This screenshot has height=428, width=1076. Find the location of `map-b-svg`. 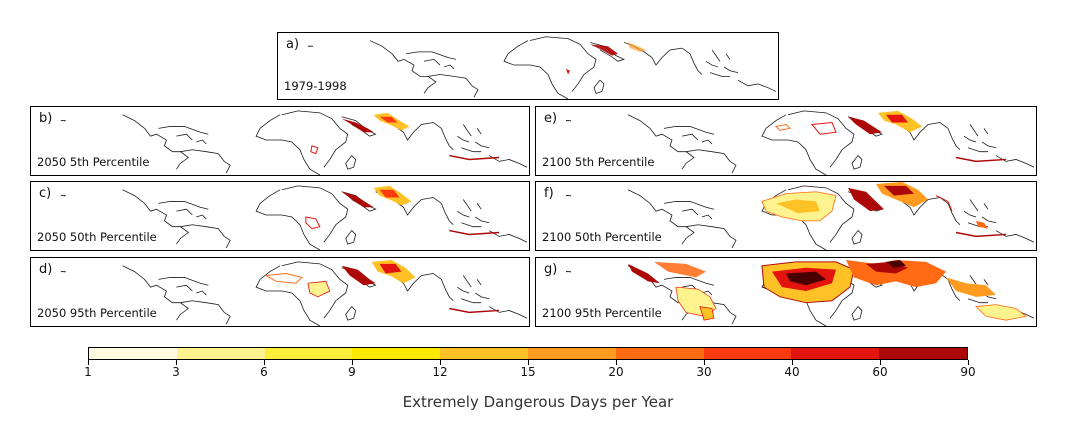

map-b-svg is located at coordinates (280, 141).